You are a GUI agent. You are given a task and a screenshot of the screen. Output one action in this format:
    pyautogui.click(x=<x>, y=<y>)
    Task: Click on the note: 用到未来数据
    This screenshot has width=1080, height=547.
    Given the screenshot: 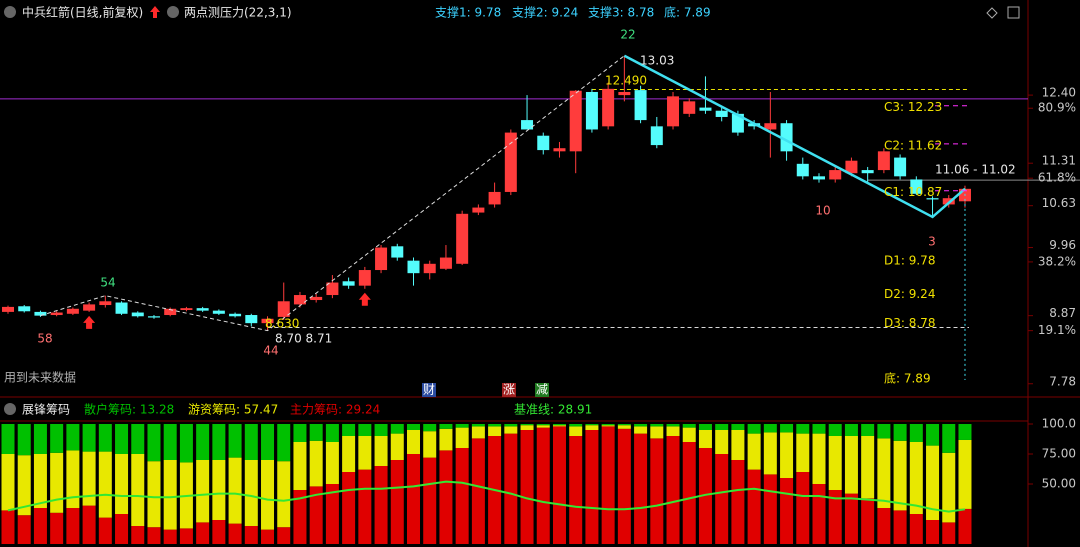 What is the action you would take?
    pyautogui.click(x=40, y=377)
    